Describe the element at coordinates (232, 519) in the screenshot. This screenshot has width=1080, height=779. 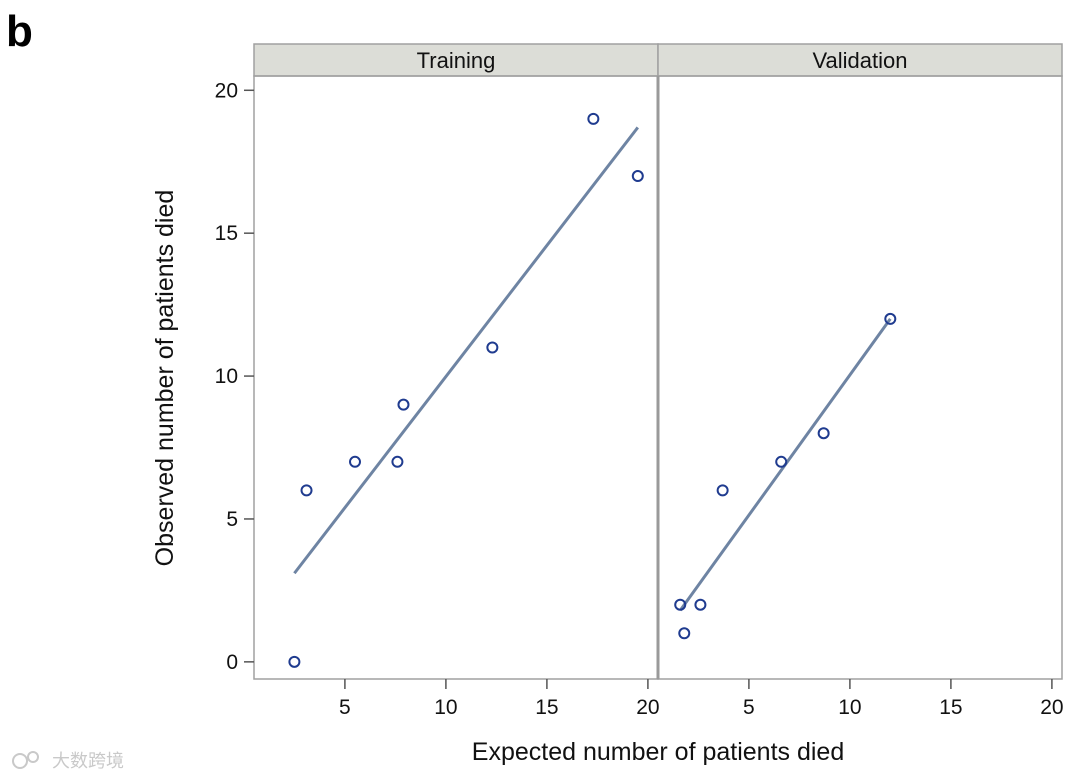
I see `y-tick-label: 5` at that location.